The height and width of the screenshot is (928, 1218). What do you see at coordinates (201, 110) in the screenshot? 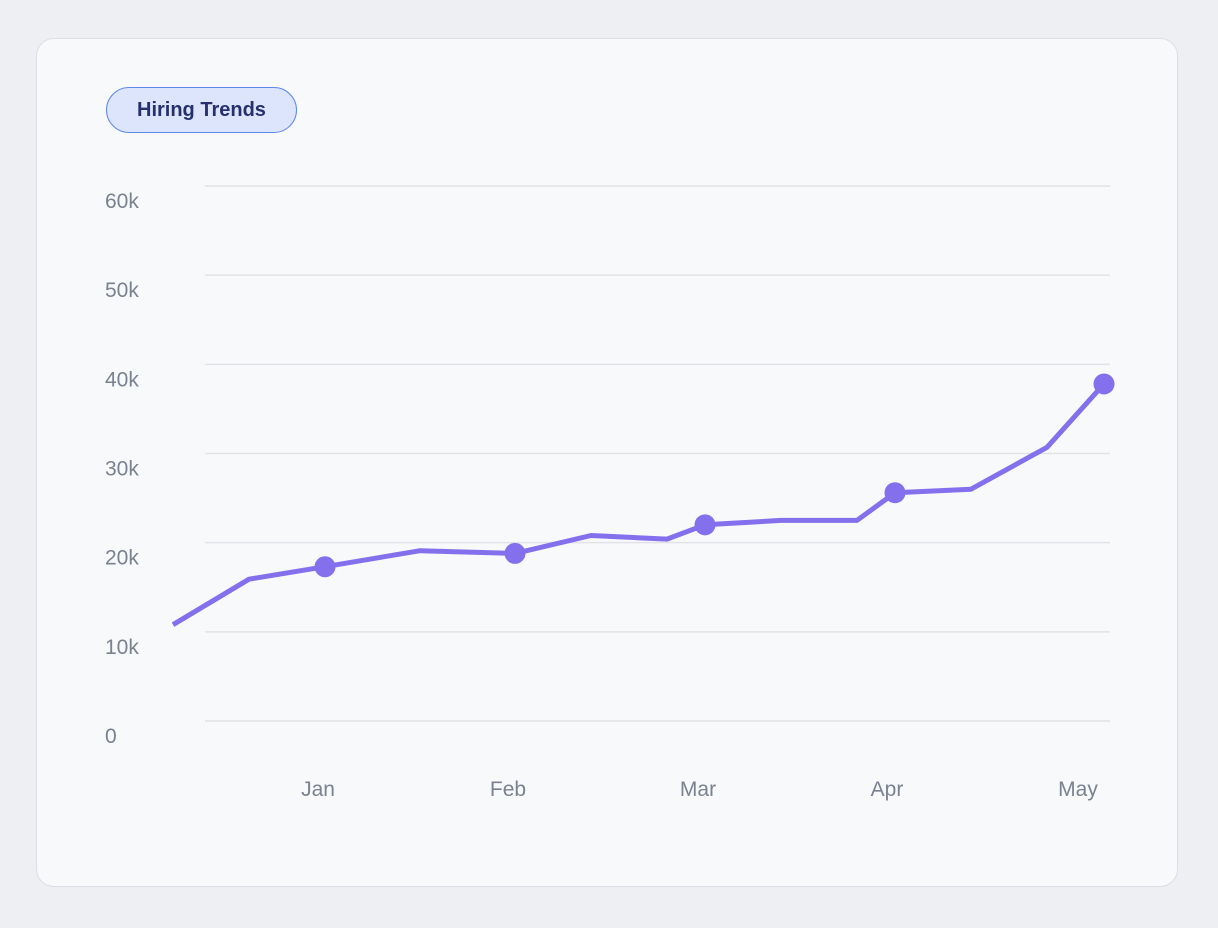
I see `chart-title-badge: Hiring Trends` at bounding box center [201, 110].